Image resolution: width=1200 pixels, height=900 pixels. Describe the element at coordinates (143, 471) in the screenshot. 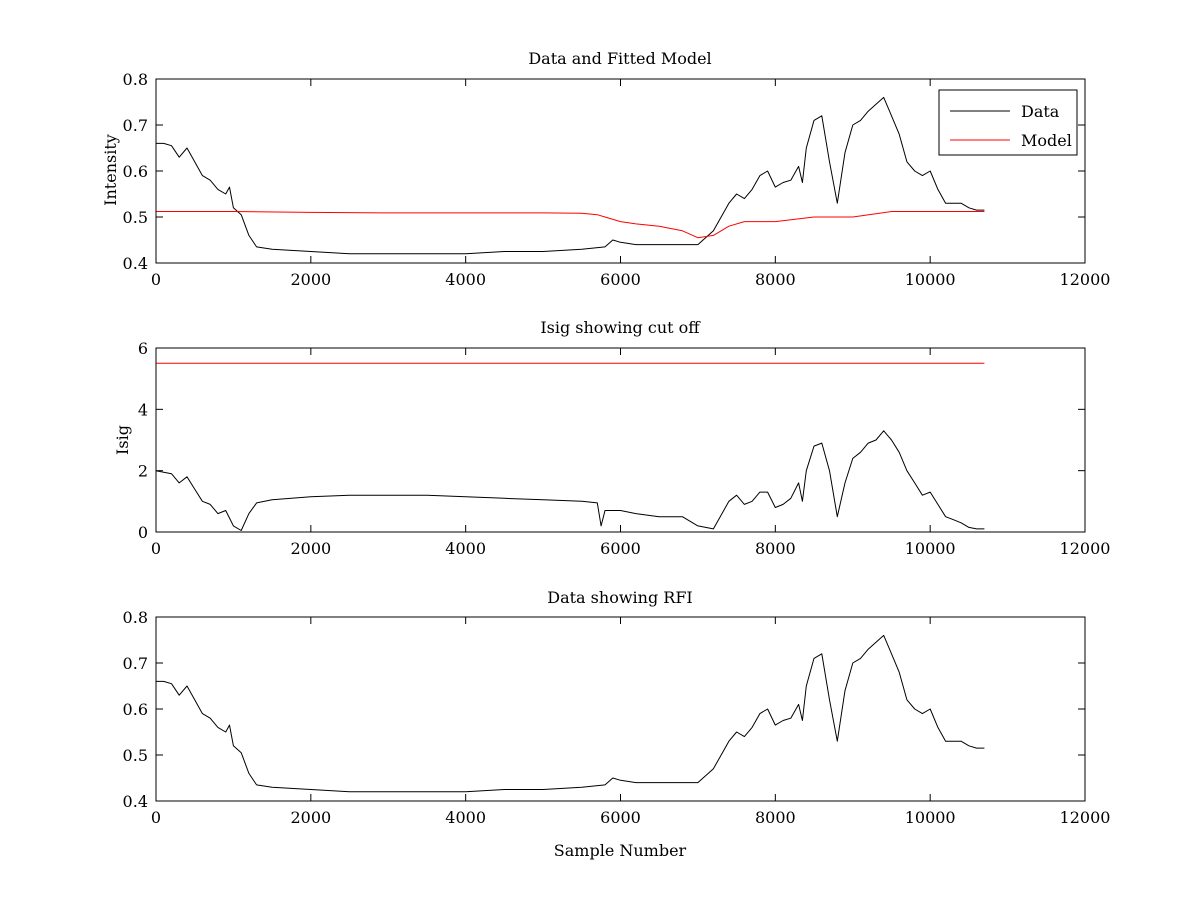

I see `y-tick-label: 2` at that location.